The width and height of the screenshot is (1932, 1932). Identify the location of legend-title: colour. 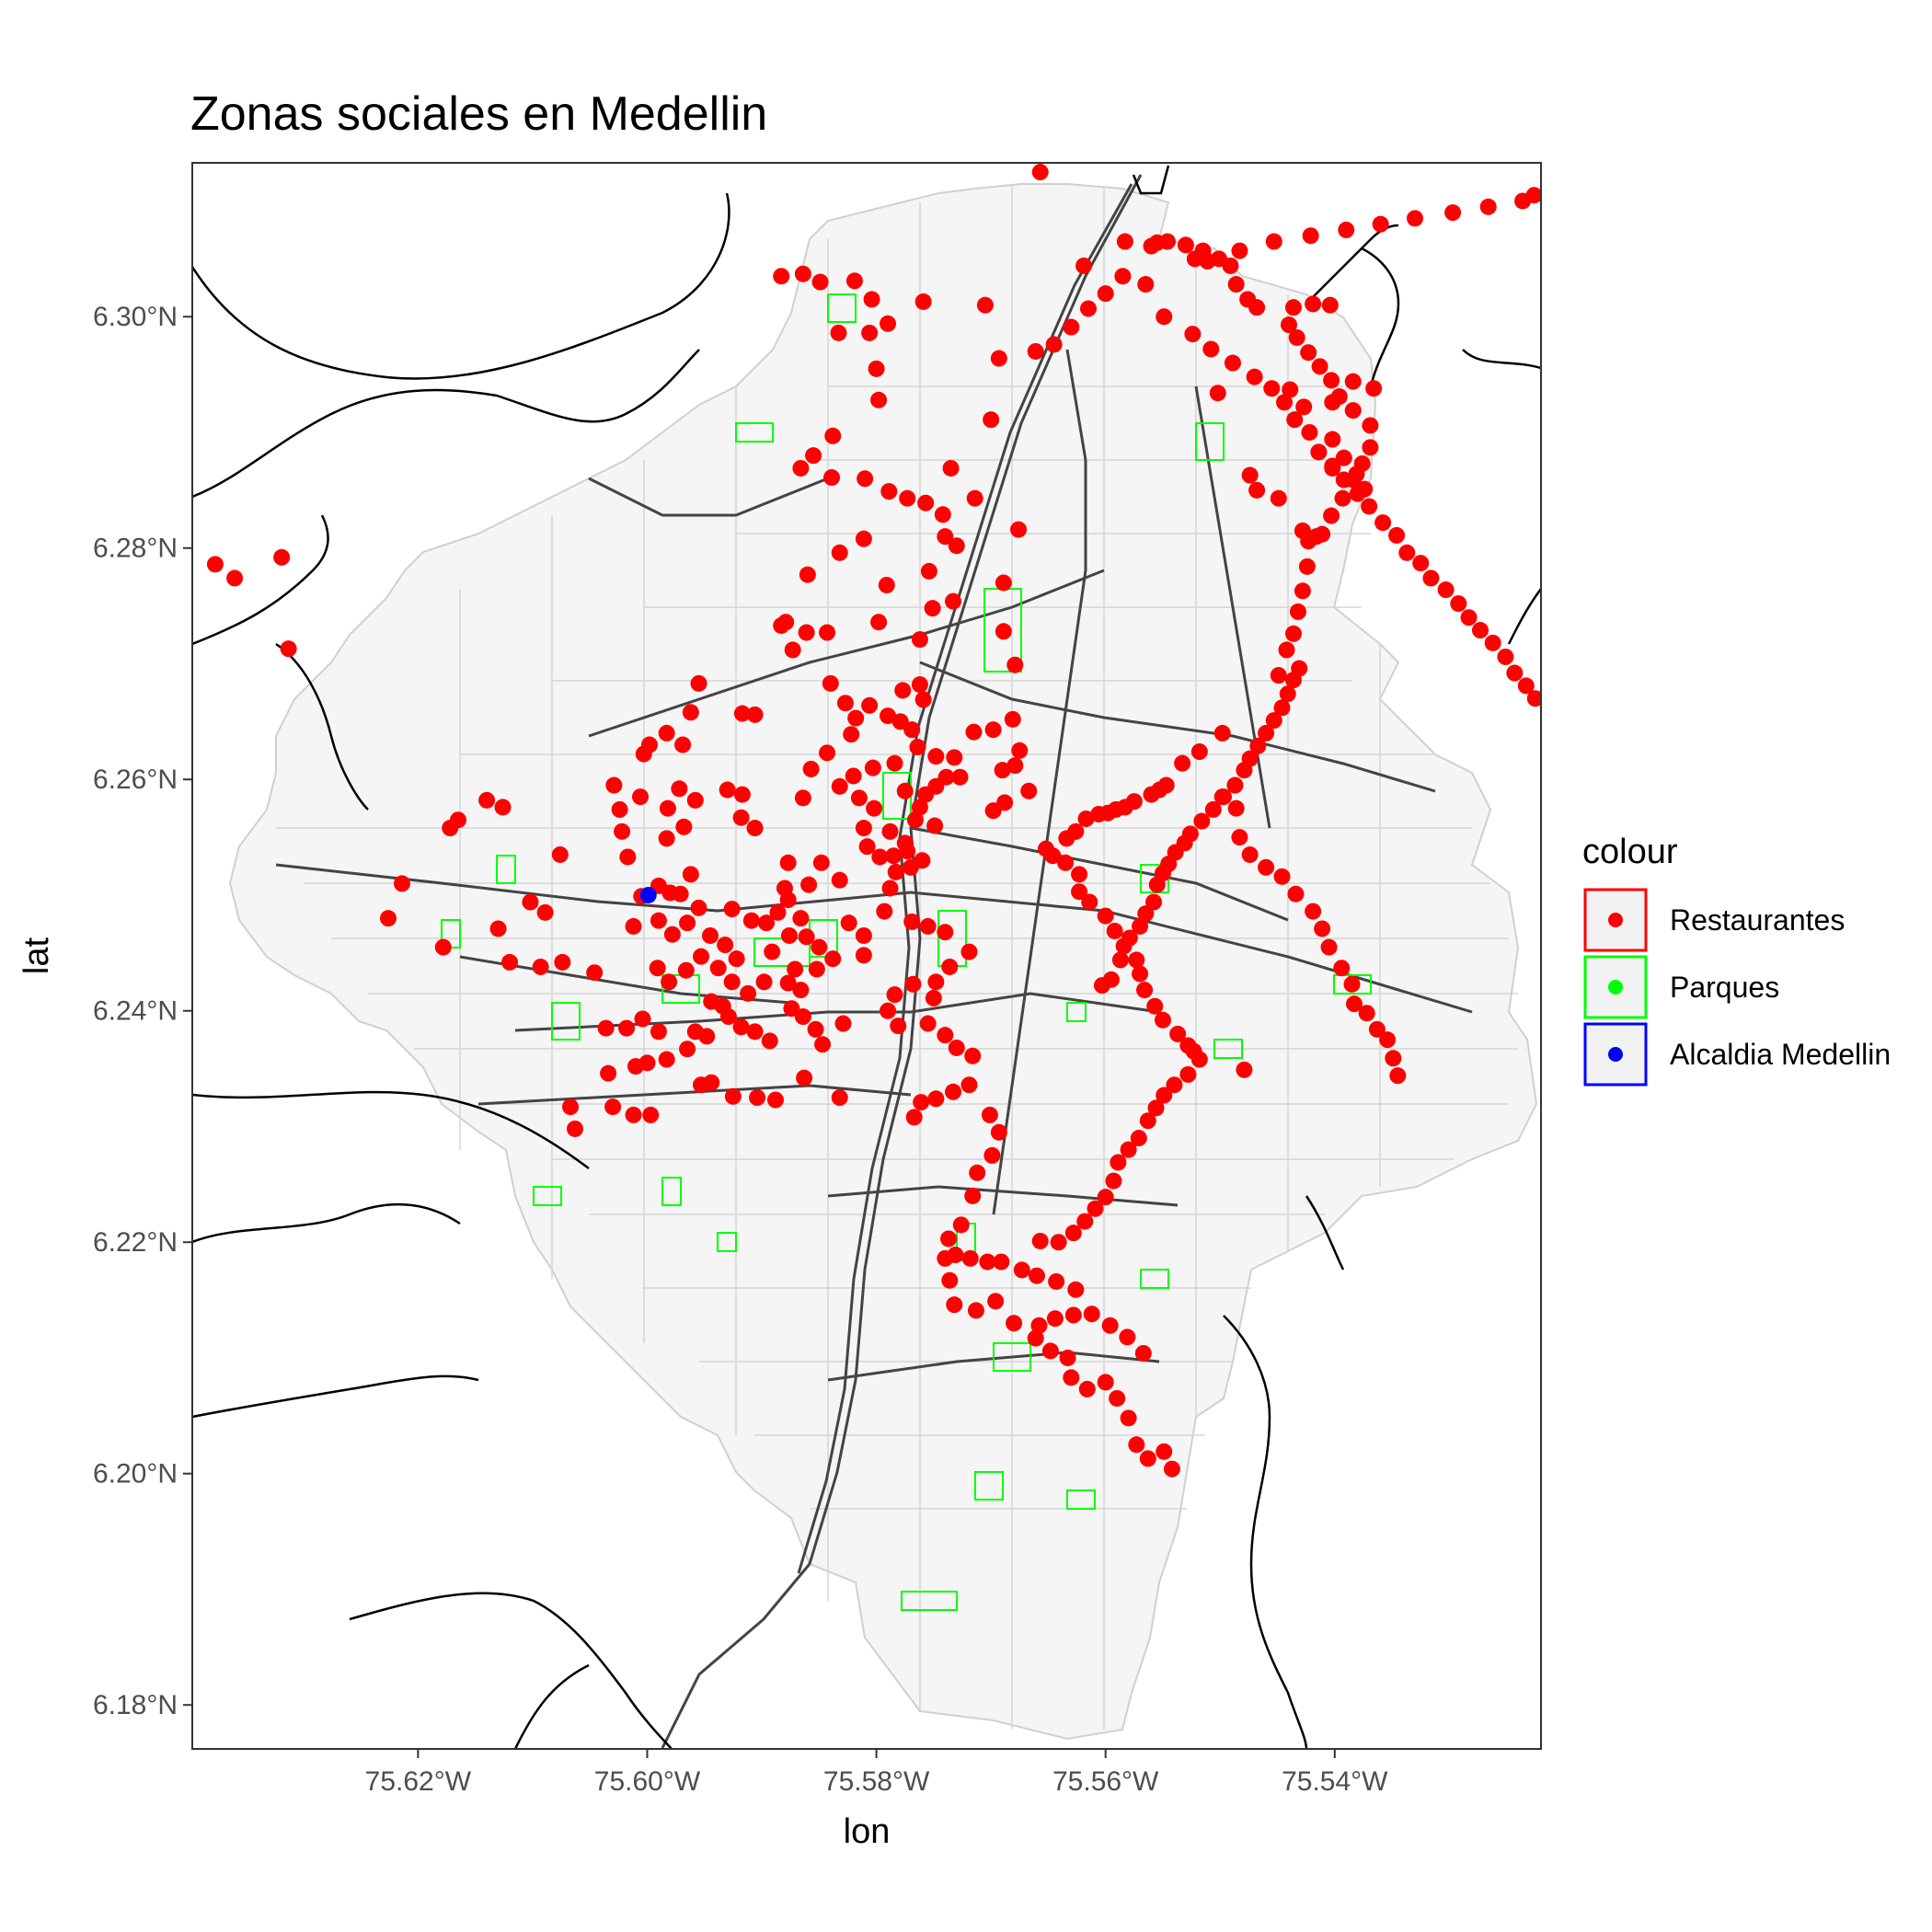
(1630, 852).